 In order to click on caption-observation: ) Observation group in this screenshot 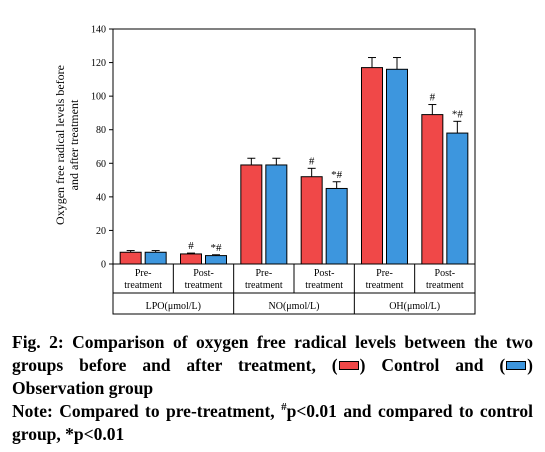, I will do `click(272, 376)`.